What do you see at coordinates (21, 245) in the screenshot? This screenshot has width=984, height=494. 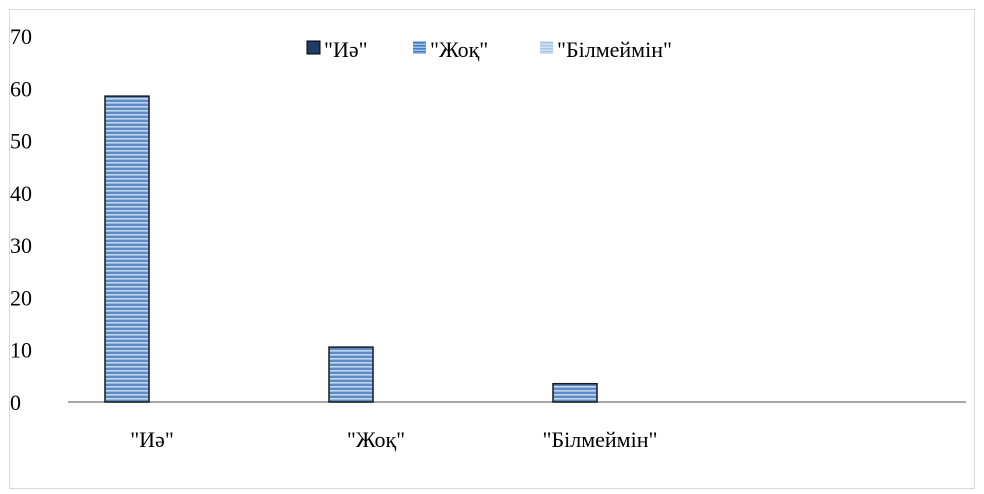 I see `y-tick-label: 30` at bounding box center [21, 245].